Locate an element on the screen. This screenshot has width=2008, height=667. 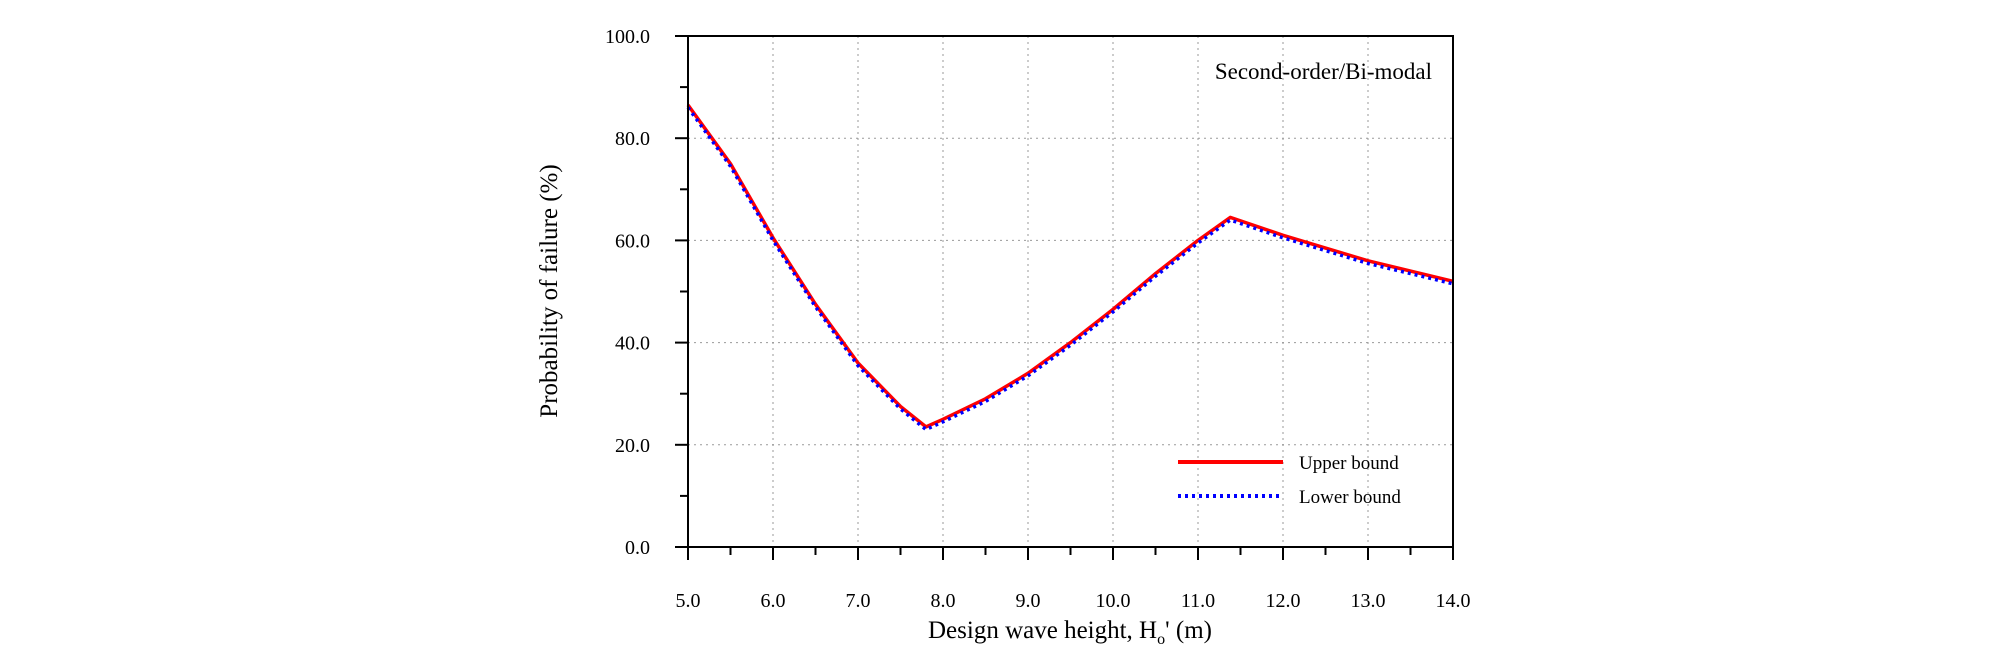
x-tick-label: 11.0 is located at coordinates (1198, 601).